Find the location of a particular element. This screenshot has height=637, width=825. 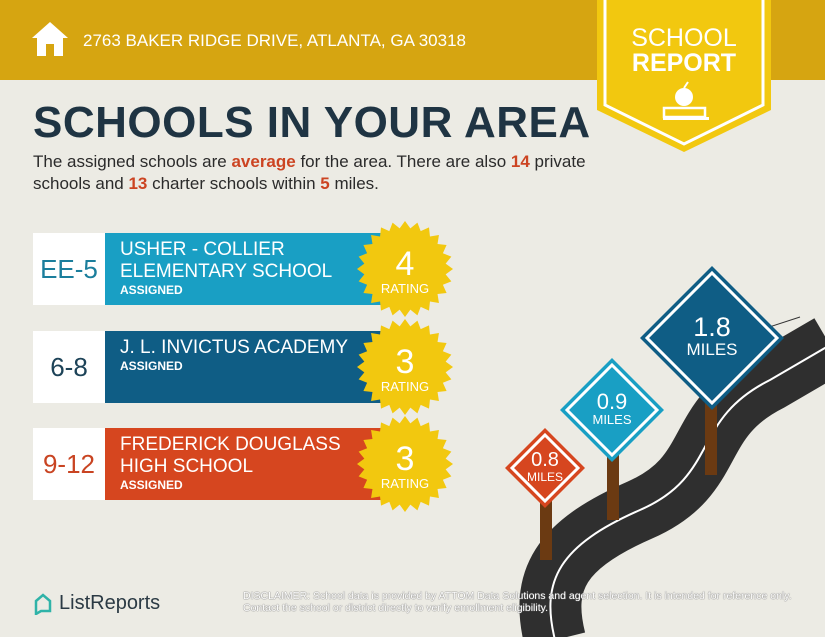

grade-range: 6-8 is located at coordinates (69, 367).